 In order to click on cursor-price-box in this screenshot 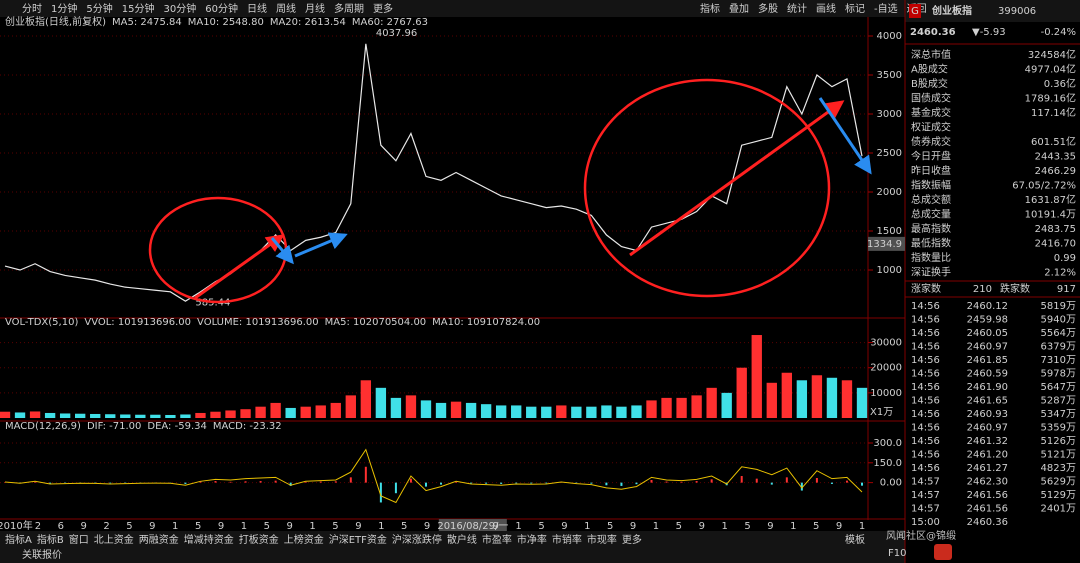, I will do `click(886, 243)`.